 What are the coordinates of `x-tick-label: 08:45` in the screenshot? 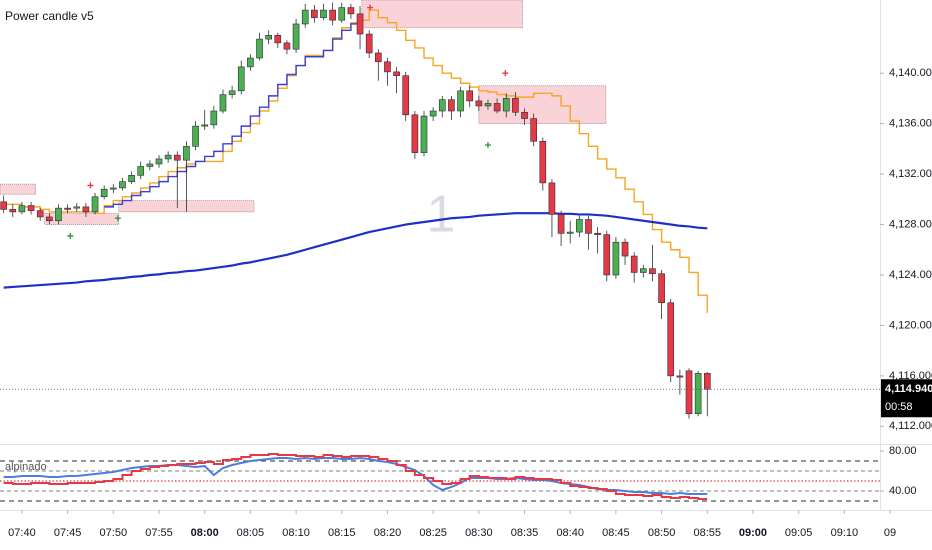 It's located at (616, 533).